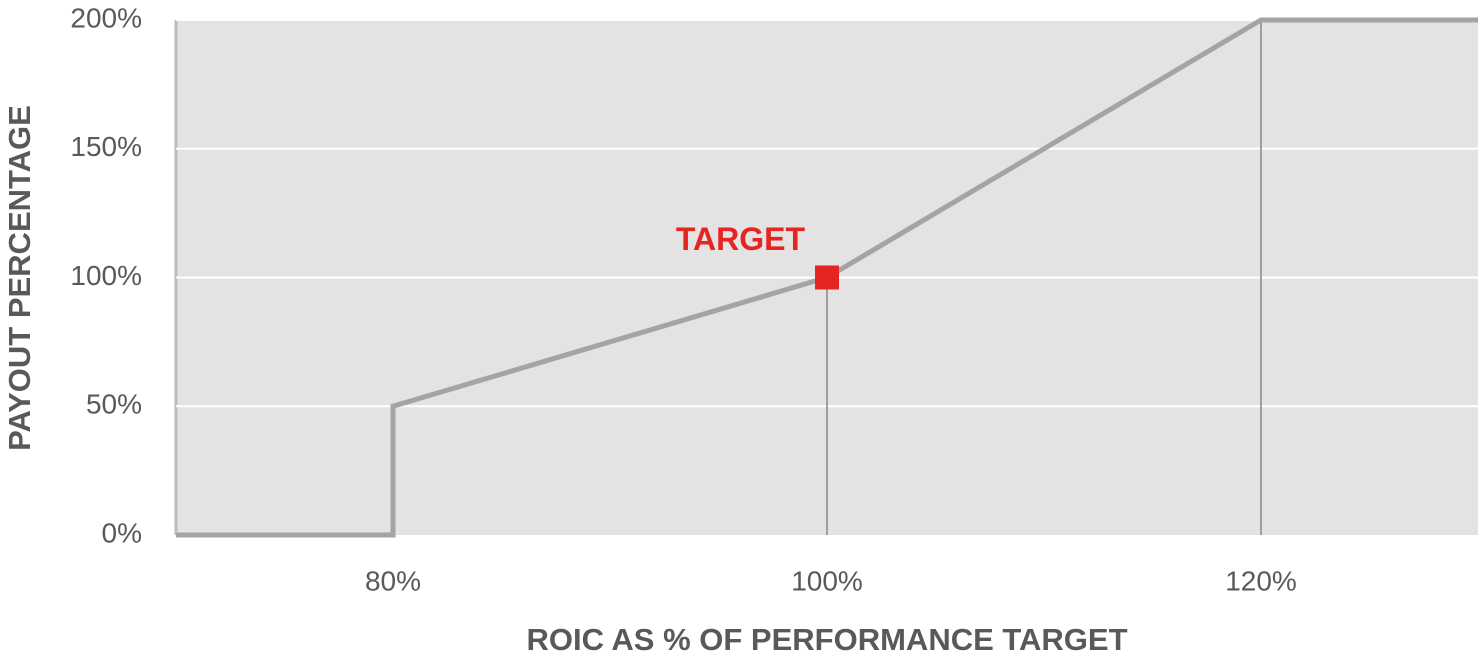 Image resolution: width=1481 pixels, height=671 pixels. I want to click on y-axis-title: PAYOUT PERCENTAGE, so click(19, 278).